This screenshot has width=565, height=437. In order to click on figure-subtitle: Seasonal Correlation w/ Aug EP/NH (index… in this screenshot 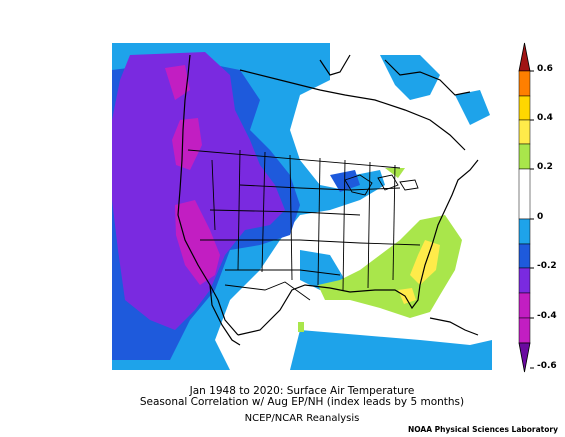, I will do `click(302, 402)`.